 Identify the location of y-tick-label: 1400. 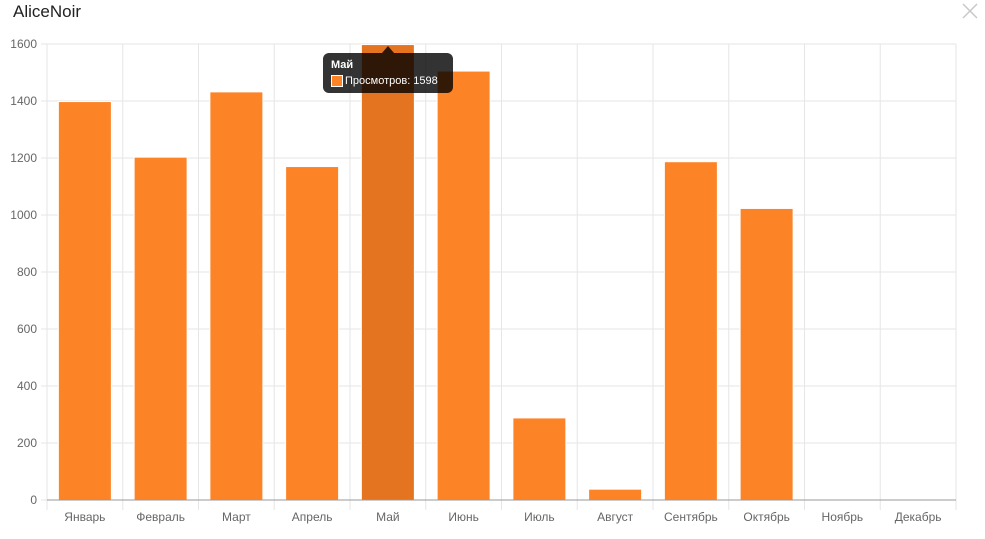
(23, 101).